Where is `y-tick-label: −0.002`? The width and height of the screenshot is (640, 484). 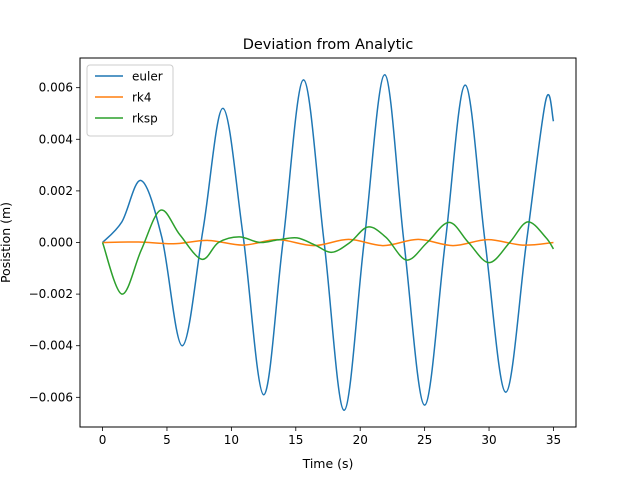 y-tick-label: −0.002 is located at coordinates (51, 294).